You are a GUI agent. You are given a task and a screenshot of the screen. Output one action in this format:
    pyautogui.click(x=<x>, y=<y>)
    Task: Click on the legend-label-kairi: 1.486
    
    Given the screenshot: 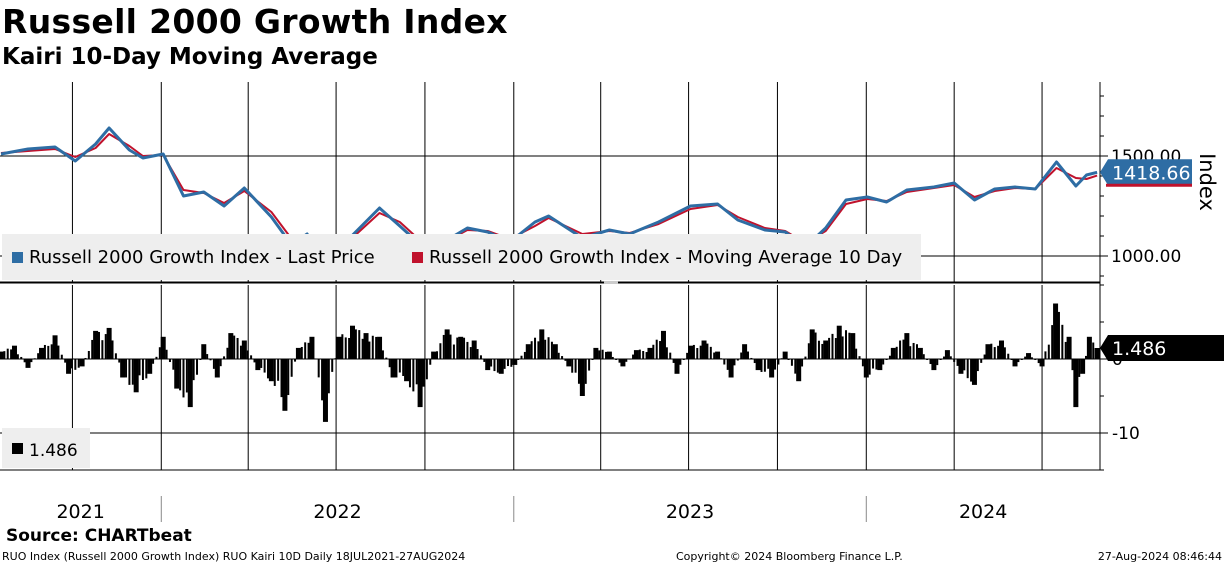 What is the action you would take?
    pyautogui.click(x=53, y=451)
    